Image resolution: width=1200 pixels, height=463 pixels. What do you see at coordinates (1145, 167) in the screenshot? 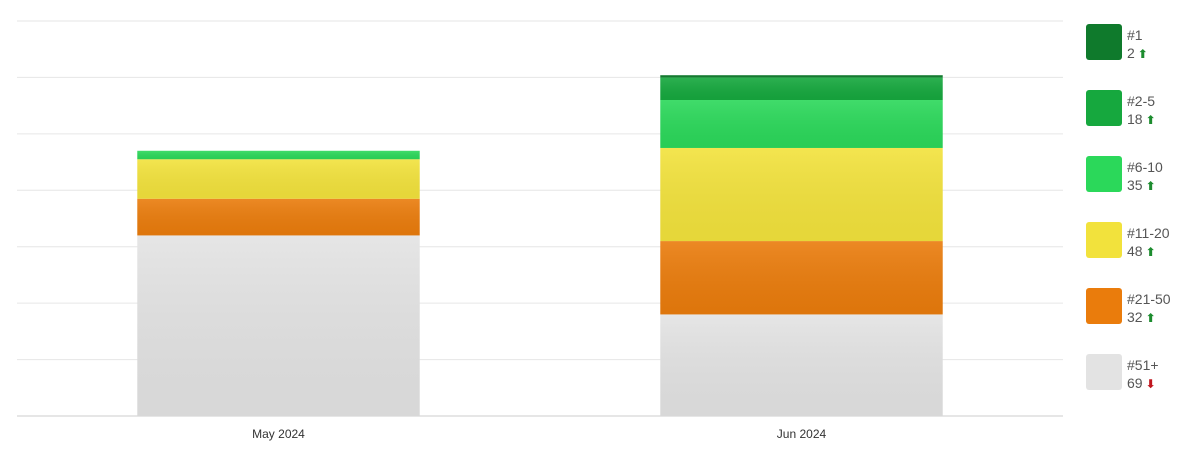
I see `legend-label: #6-10` at bounding box center [1145, 167].